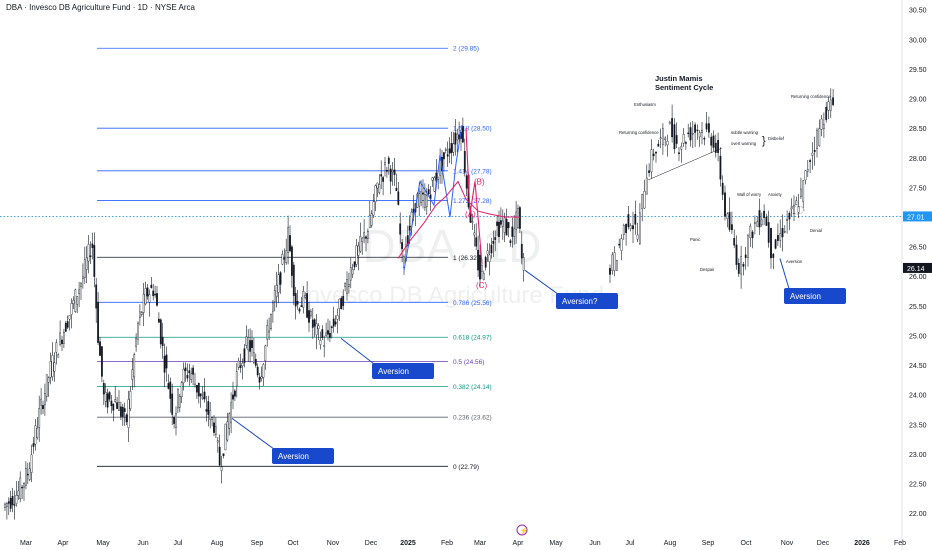 This screenshot has width=932, height=550. Describe the element at coordinates (918, 40) in the screenshot. I see `price-tick-label: 30.00` at that location.